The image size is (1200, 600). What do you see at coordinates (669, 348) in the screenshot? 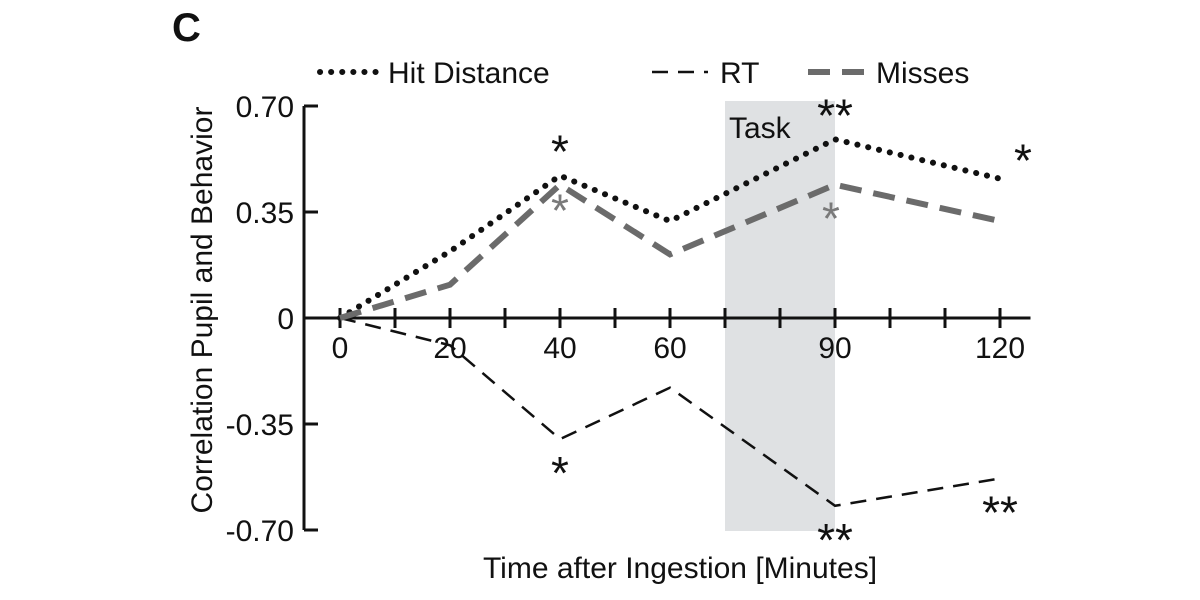
I see `x-tick-label: 60` at bounding box center [669, 348].